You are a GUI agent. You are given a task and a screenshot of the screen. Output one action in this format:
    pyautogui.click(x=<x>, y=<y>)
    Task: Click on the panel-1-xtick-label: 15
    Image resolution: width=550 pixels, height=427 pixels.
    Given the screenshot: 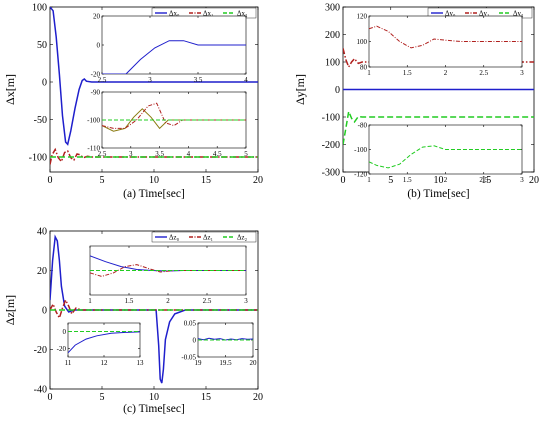 What is the action you would take?
    pyautogui.click(x=486, y=180)
    